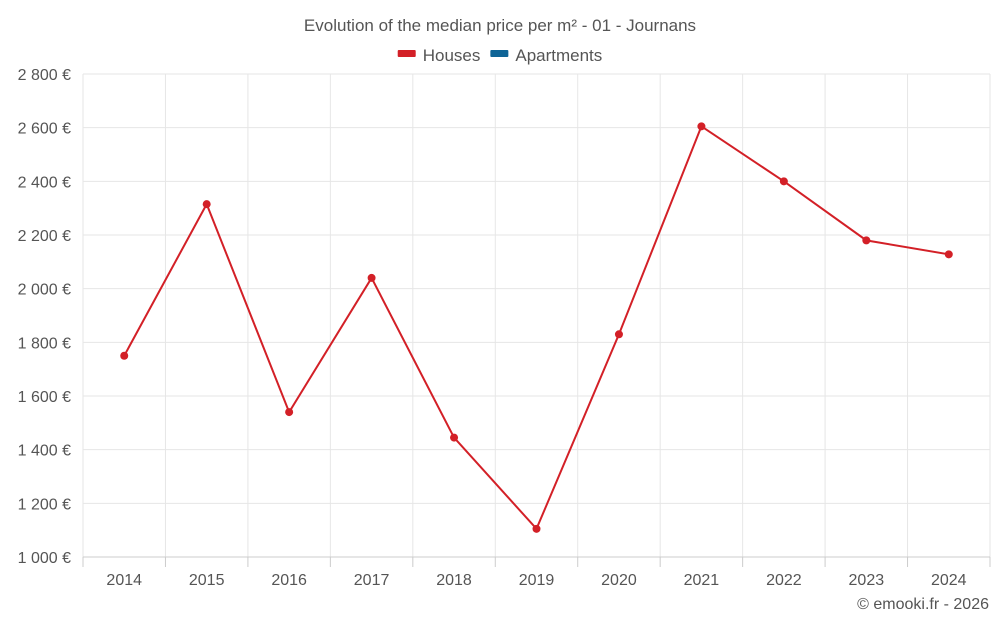  I want to click on x-tick-label: 2017, so click(372, 580).